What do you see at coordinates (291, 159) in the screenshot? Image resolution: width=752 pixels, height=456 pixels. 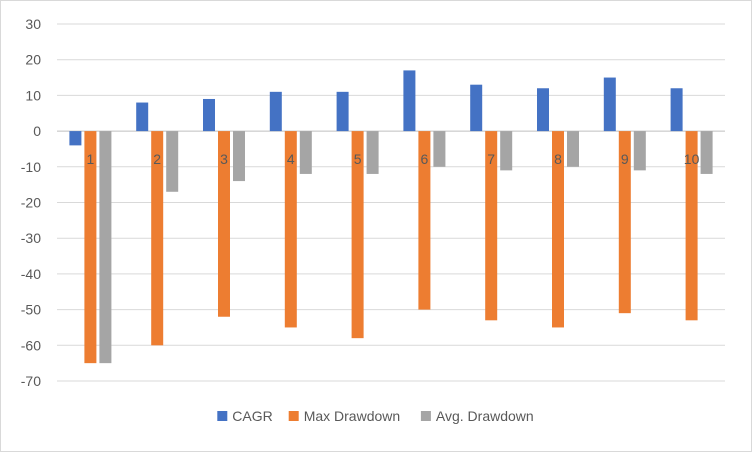 I see `x-tick-label: 4` at bounding box center [291, 159].